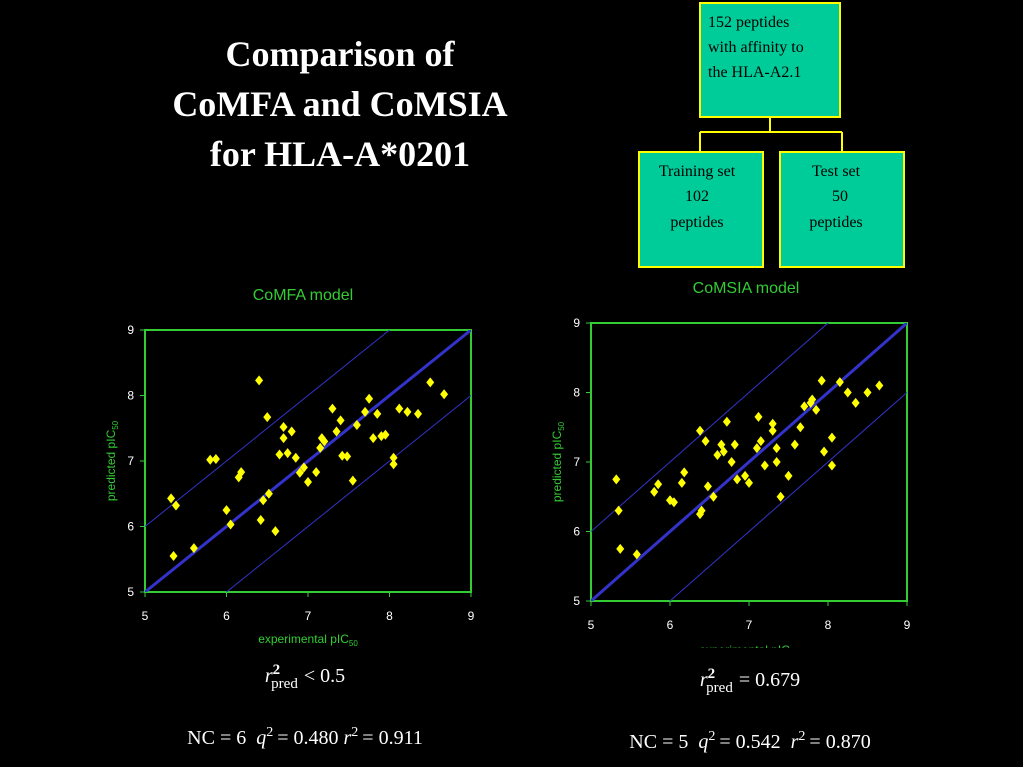  Describe the element at coordinates (839, 742) in the screenshot. I see `caption-part: = 0.870` at that location.